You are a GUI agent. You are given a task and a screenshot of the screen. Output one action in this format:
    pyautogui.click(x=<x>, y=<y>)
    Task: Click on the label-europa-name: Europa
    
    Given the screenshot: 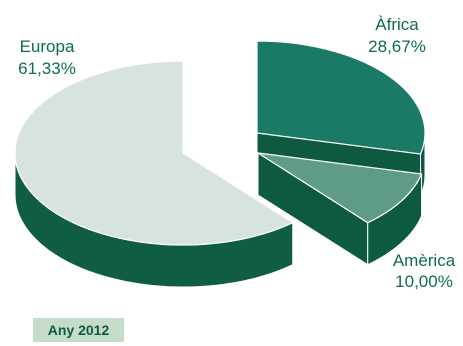 What is the action you would take?
    pyautogui.click(x=47, y=46)
    